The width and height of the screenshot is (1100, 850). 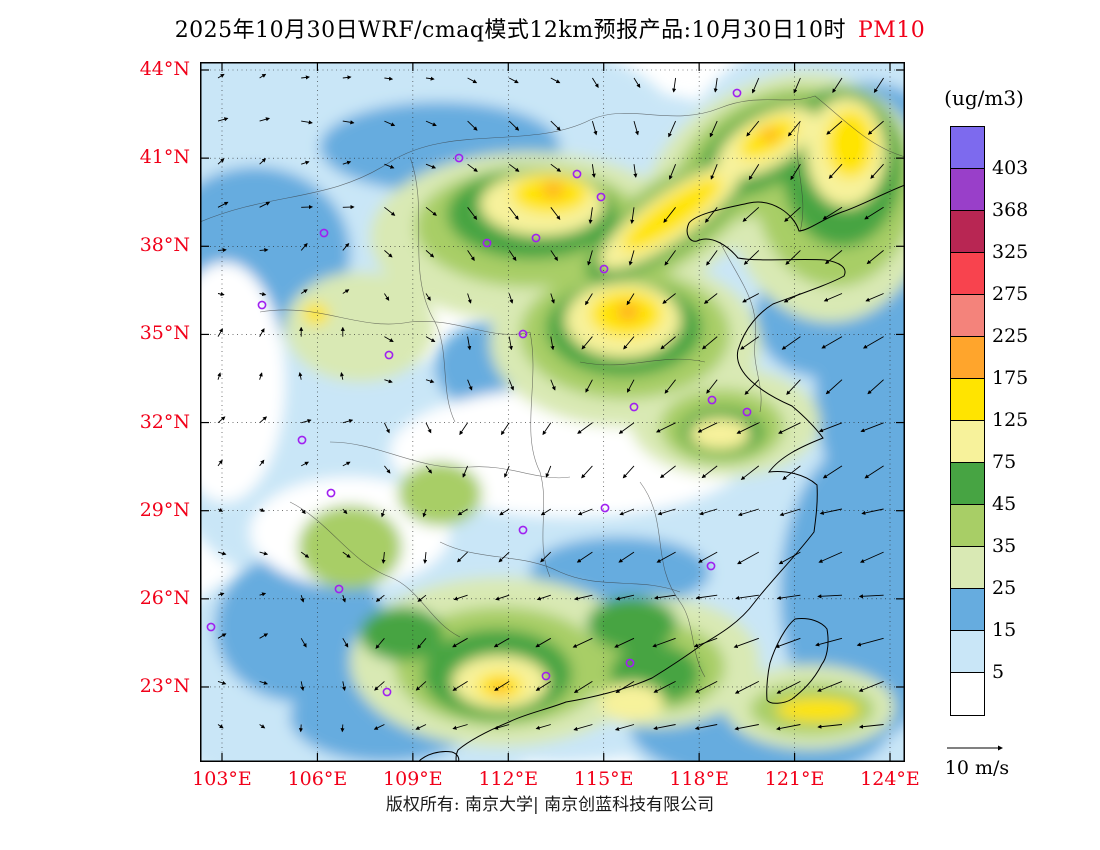 I want to click on lon-tick-label: 115°E, so click(x=603, y=779).